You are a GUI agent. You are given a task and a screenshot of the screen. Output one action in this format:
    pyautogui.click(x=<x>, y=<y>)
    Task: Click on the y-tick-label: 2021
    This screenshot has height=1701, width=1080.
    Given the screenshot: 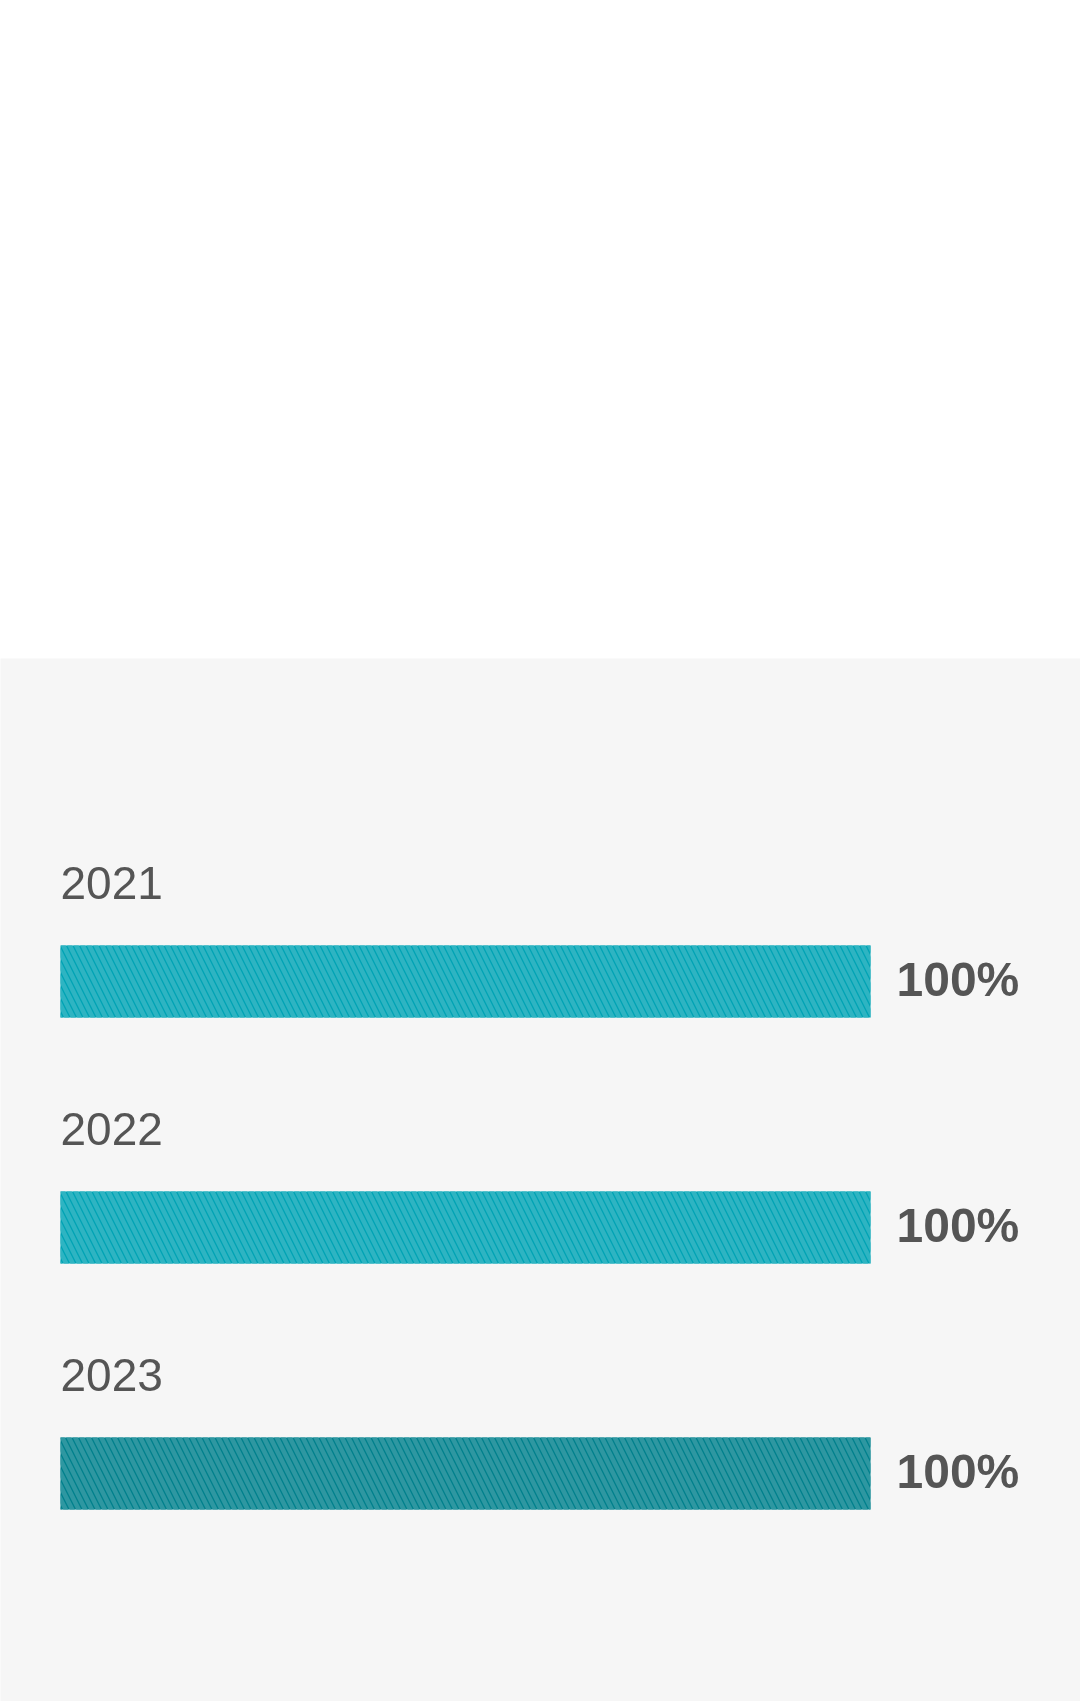 What is the action you would take?
    pyautogui.click(x=111, y=882)
    